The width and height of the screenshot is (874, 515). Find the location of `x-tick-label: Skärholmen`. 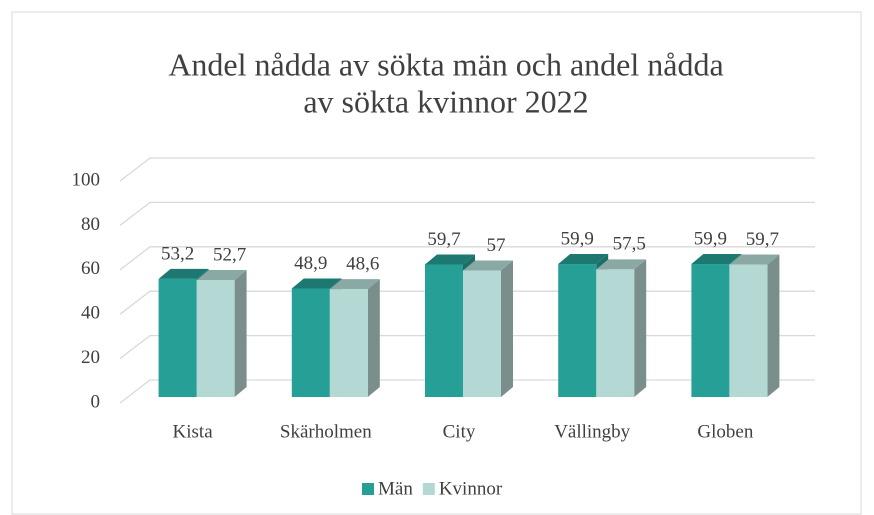

x-tick-label: Skärholmen is located at coordinates (326, 431).